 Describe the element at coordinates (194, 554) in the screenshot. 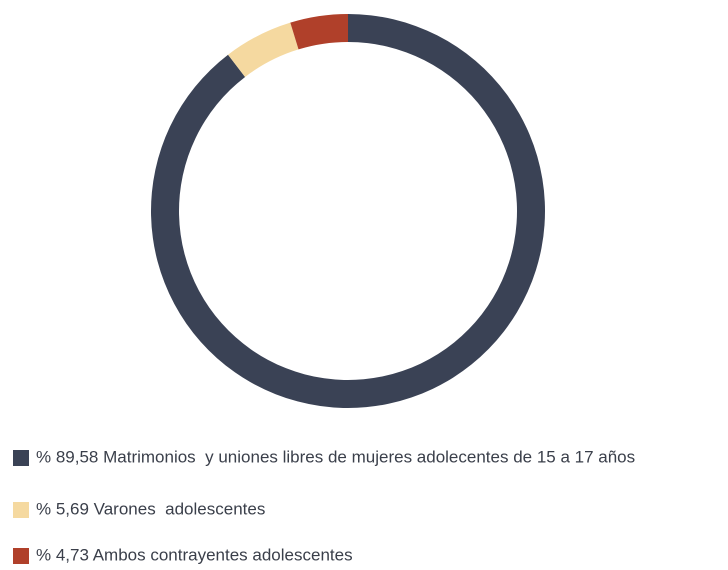

I see `legend-label: % 4,73 Ambos contrayentes adolescentes` at that location.